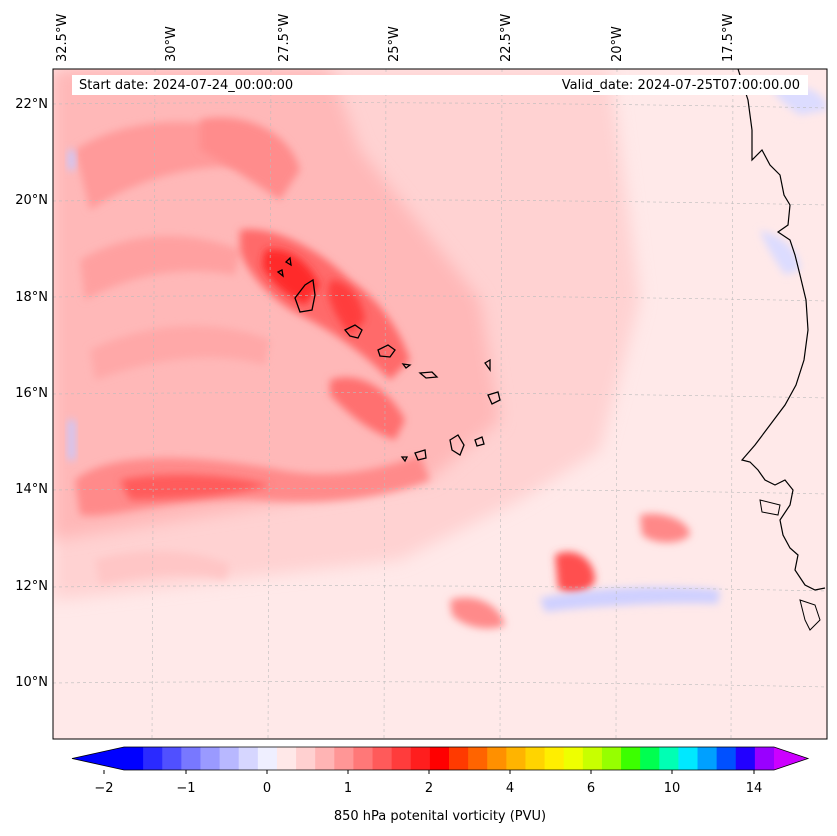  I want to click on colorbar-extend-max, so click(791, 758).